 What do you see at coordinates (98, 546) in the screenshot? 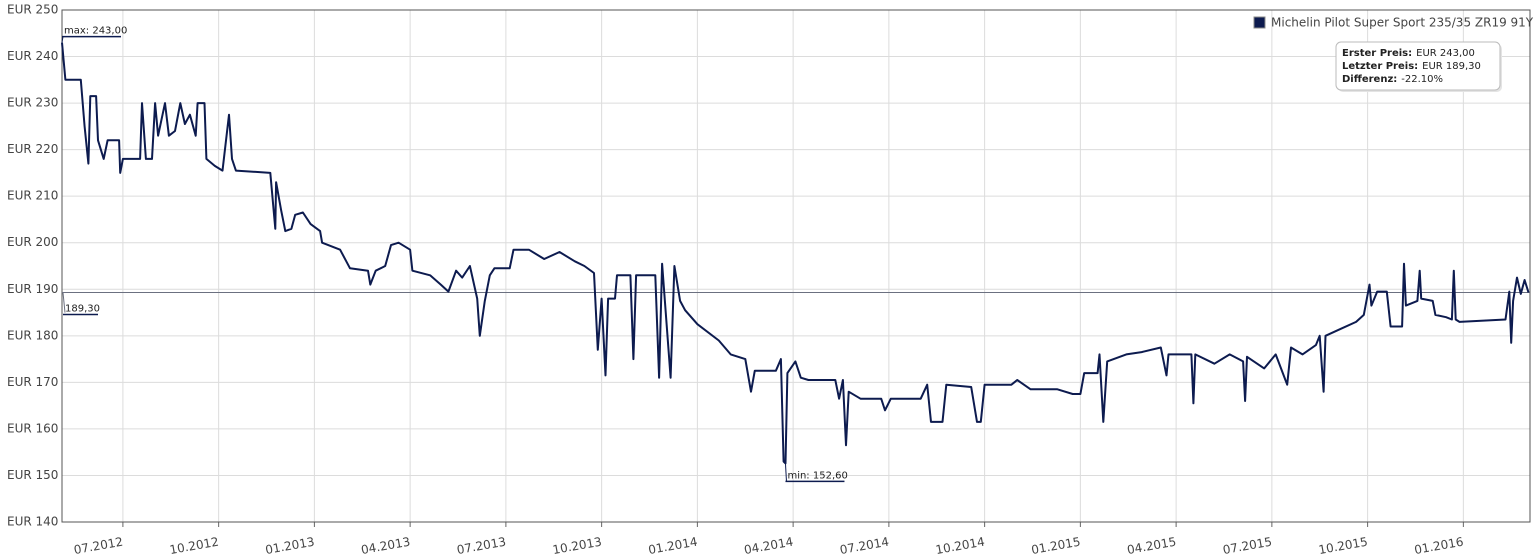
I see `x-tick-label: 07.2012` at bounding box center [98, 546].